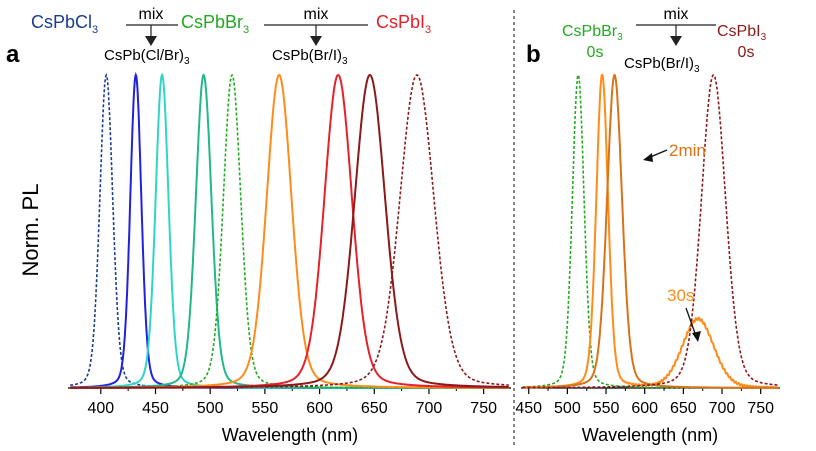 The image size is (816, 451). I want to click on mixed-label-right: CsPb(Br/I)3, so click(310, 57).